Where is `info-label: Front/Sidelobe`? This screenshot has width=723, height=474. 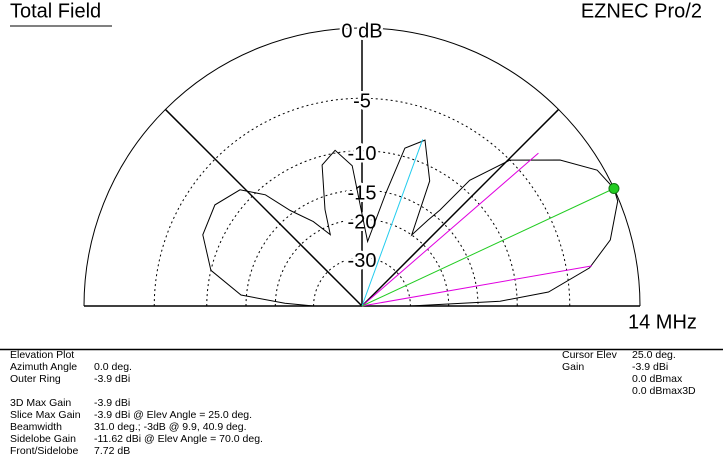
info-label: Front/Sidelobe is located at coordinates (44, 451).